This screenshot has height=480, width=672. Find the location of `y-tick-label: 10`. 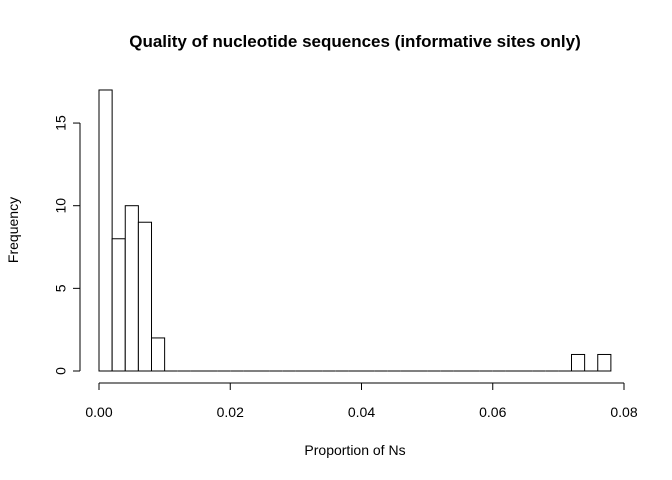

y-tick-label: 10 is located at coordinates (61, 206).